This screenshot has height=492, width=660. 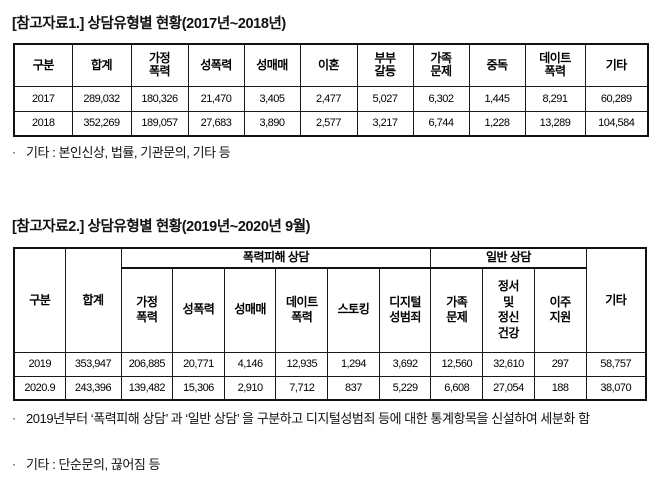 What do you see at coordinates (39, 300) in the screenshot?
I see `table2-col-header-division: 구분` at bounding box center [39, 300].